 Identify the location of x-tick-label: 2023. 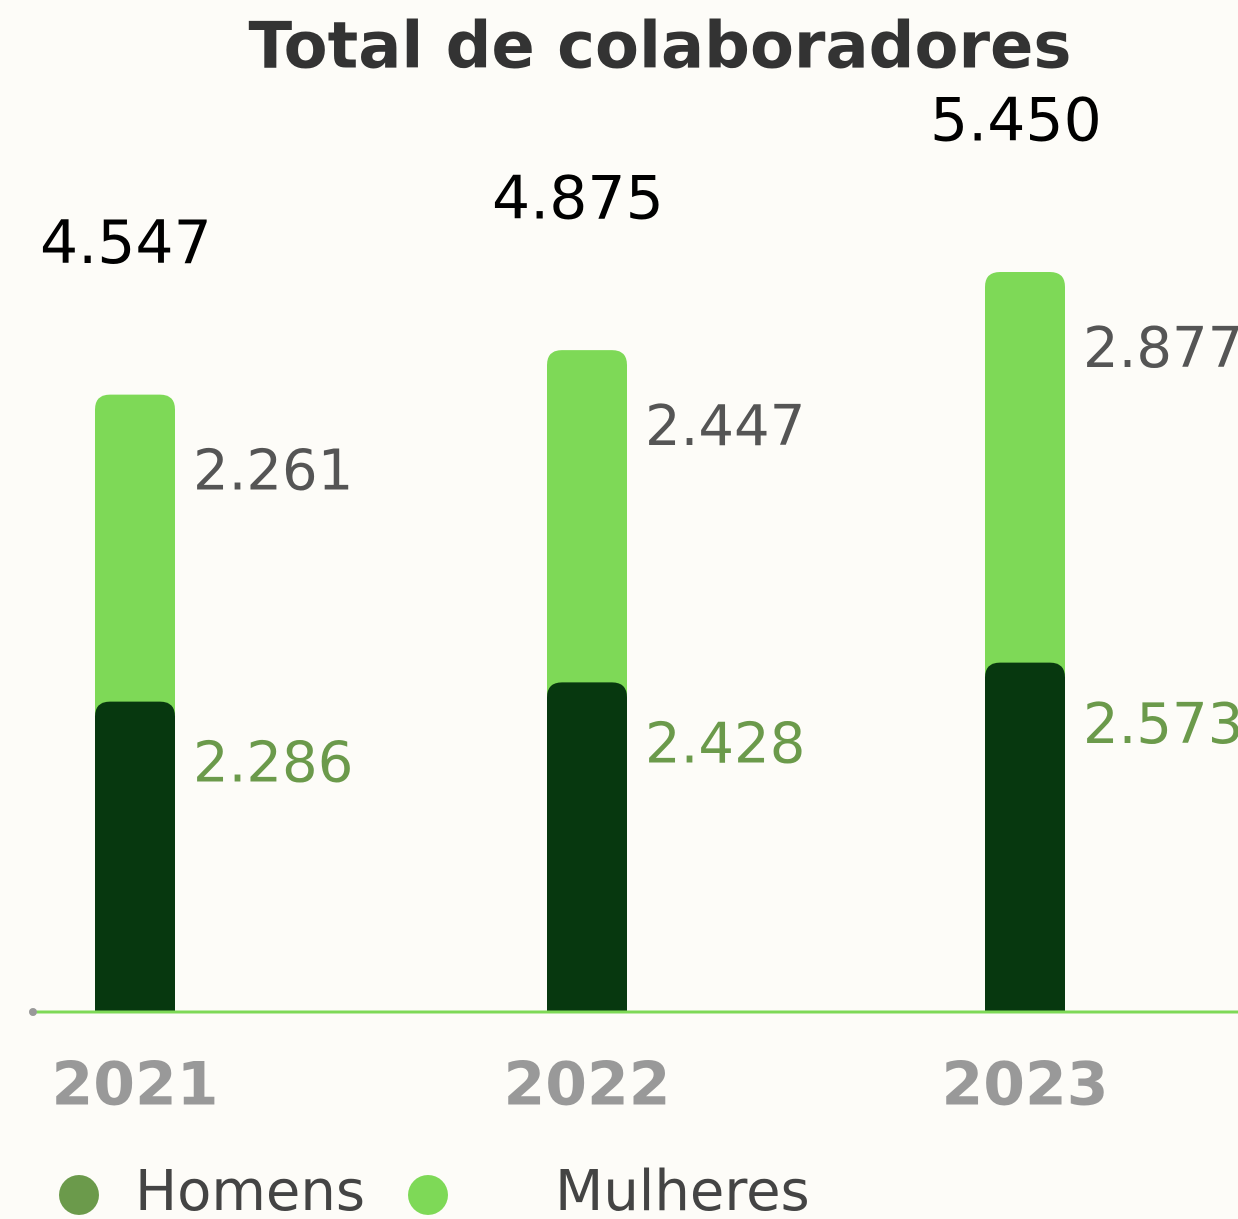
(1025, 1085).